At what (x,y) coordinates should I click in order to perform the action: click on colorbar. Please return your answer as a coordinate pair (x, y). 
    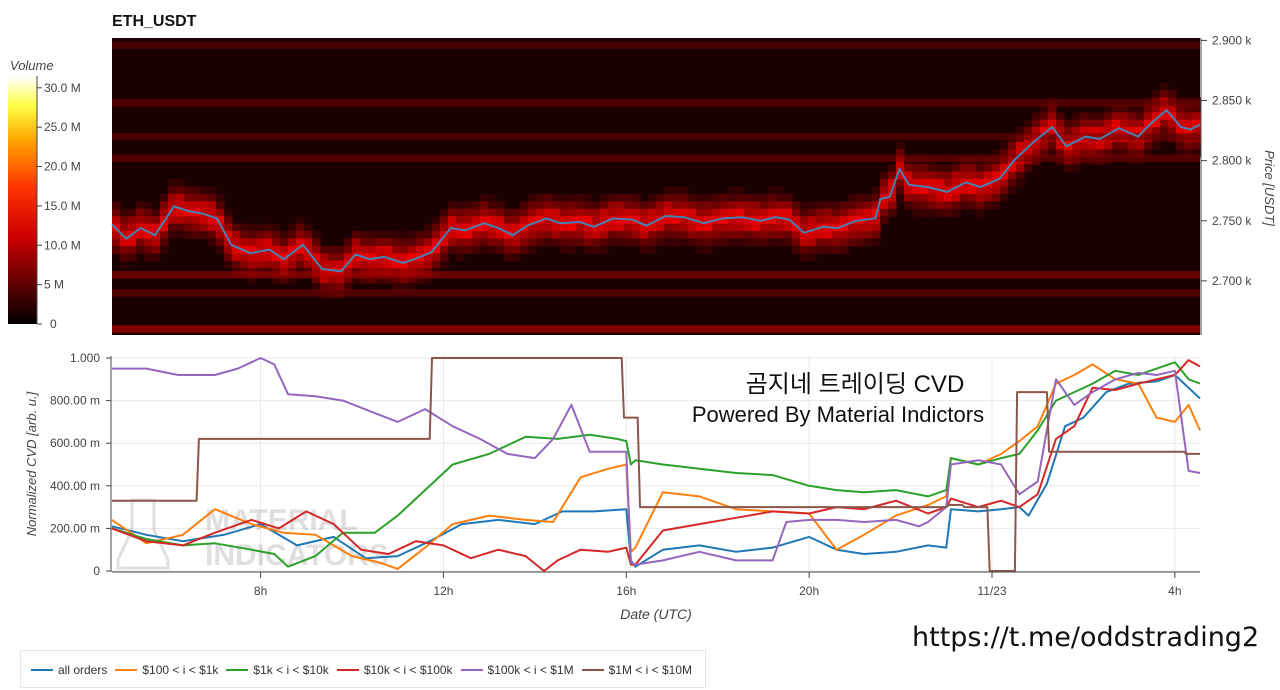
    Looking at the image, I should click on (22, 200).